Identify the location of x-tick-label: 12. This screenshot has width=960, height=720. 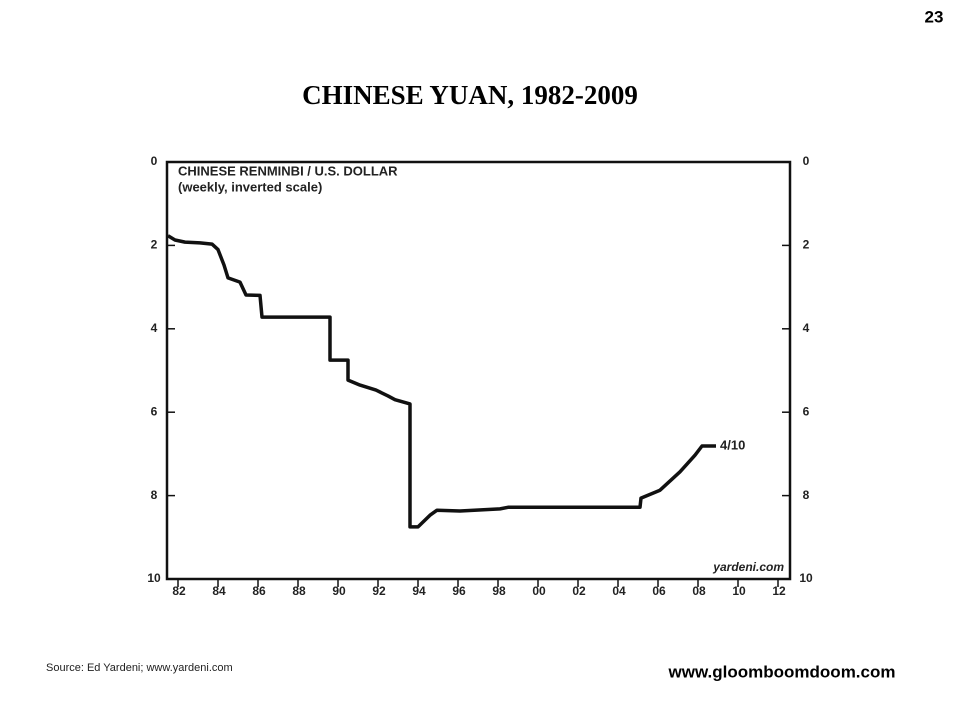
(779, 591).